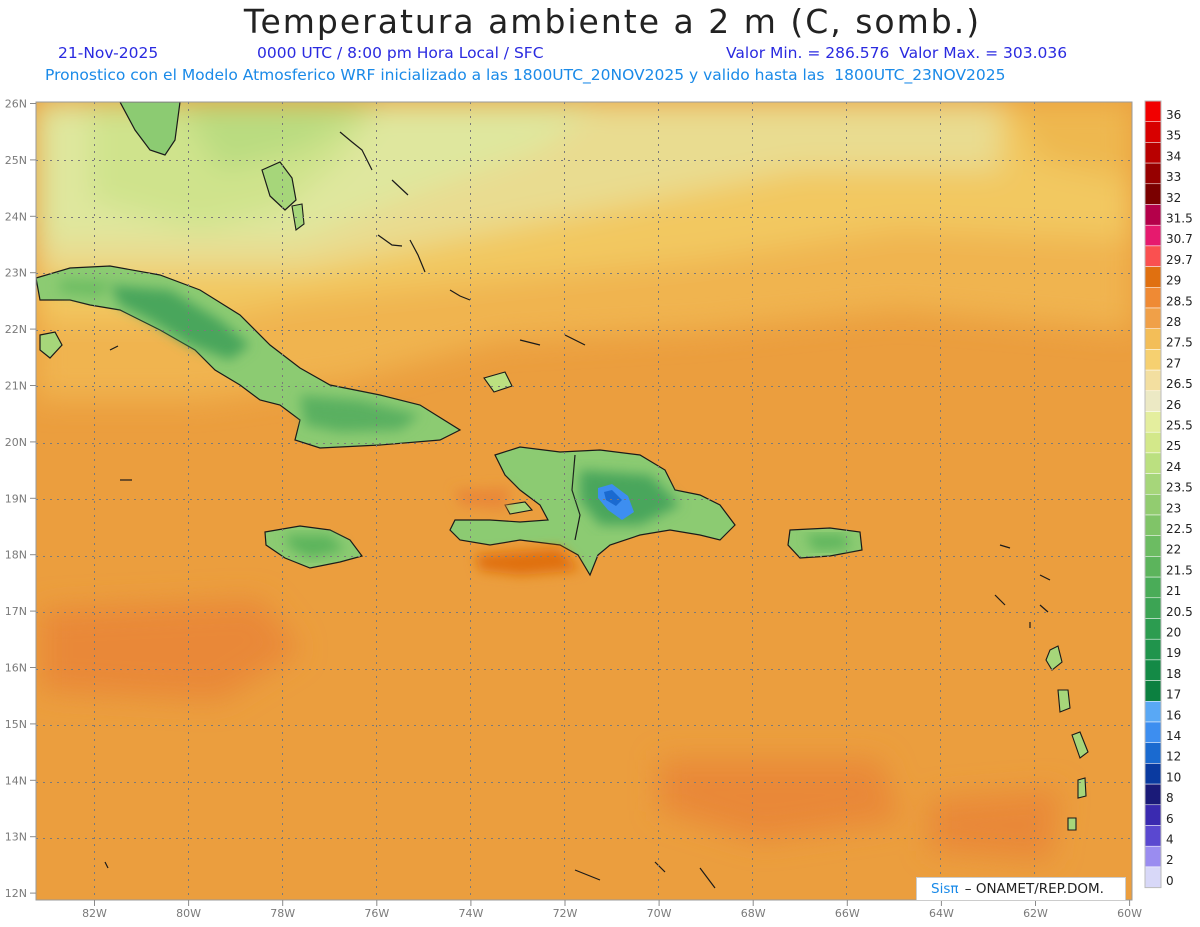  Describe the element at coordinates (945, 889) in the screenshot. I see `credit-brand: Sisπ` at that location.